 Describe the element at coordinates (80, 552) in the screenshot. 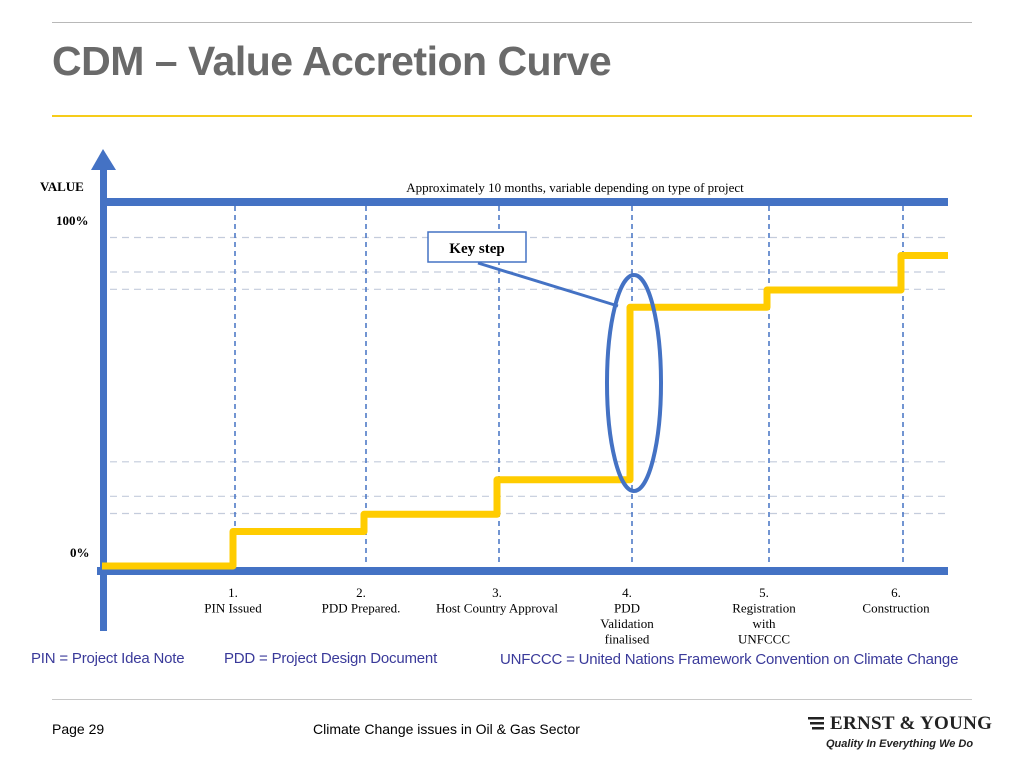

I see `y-tick-0: 0%` at that location.